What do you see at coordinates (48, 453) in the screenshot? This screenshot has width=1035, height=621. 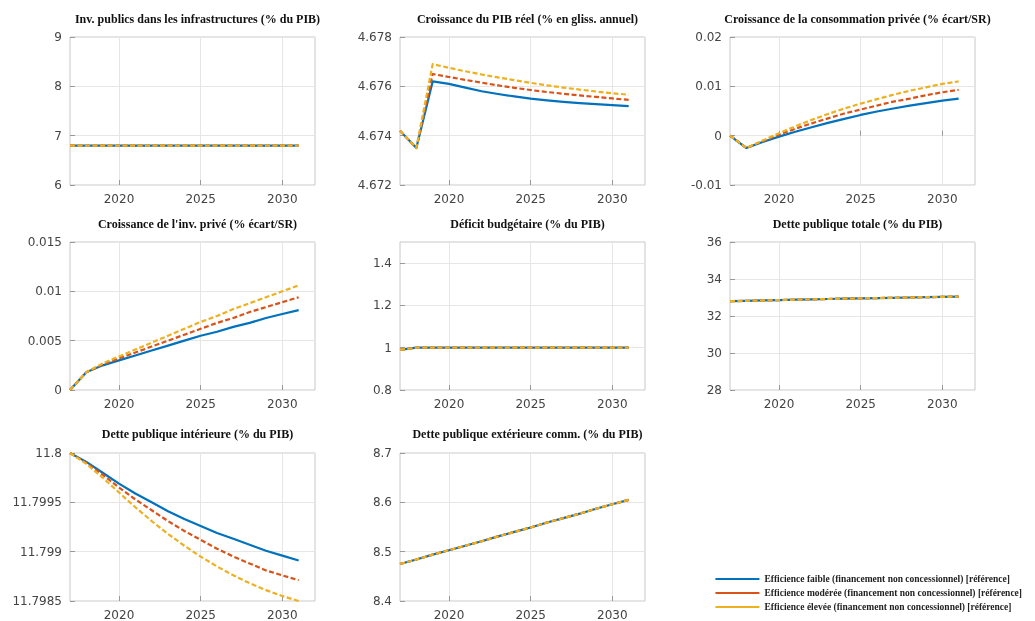 I see `y-tick-label: 11.8` at bounding box center [48, 453].